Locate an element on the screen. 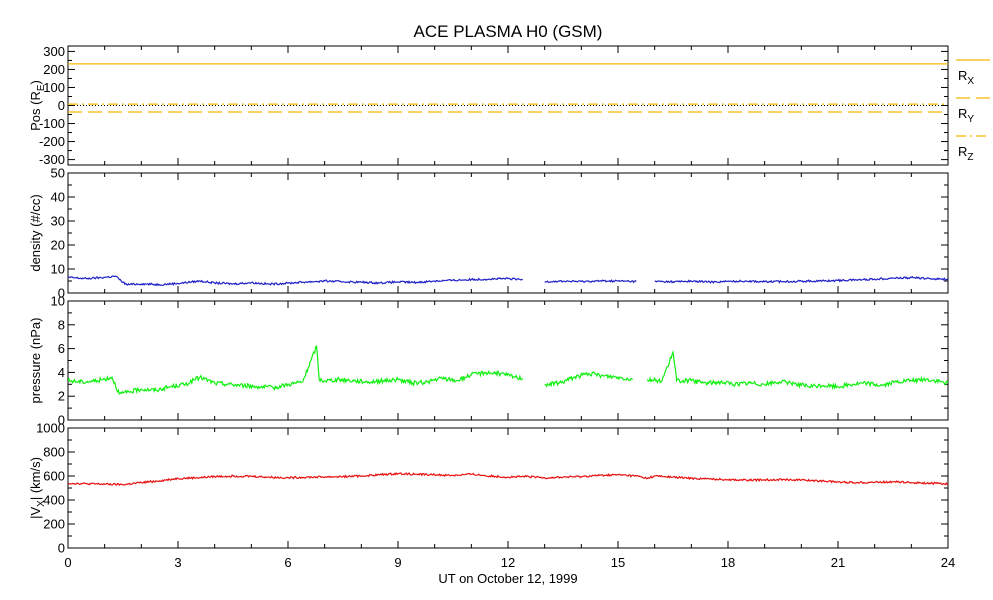  y-tick-label: 600 is located at coordinates (54, 476).